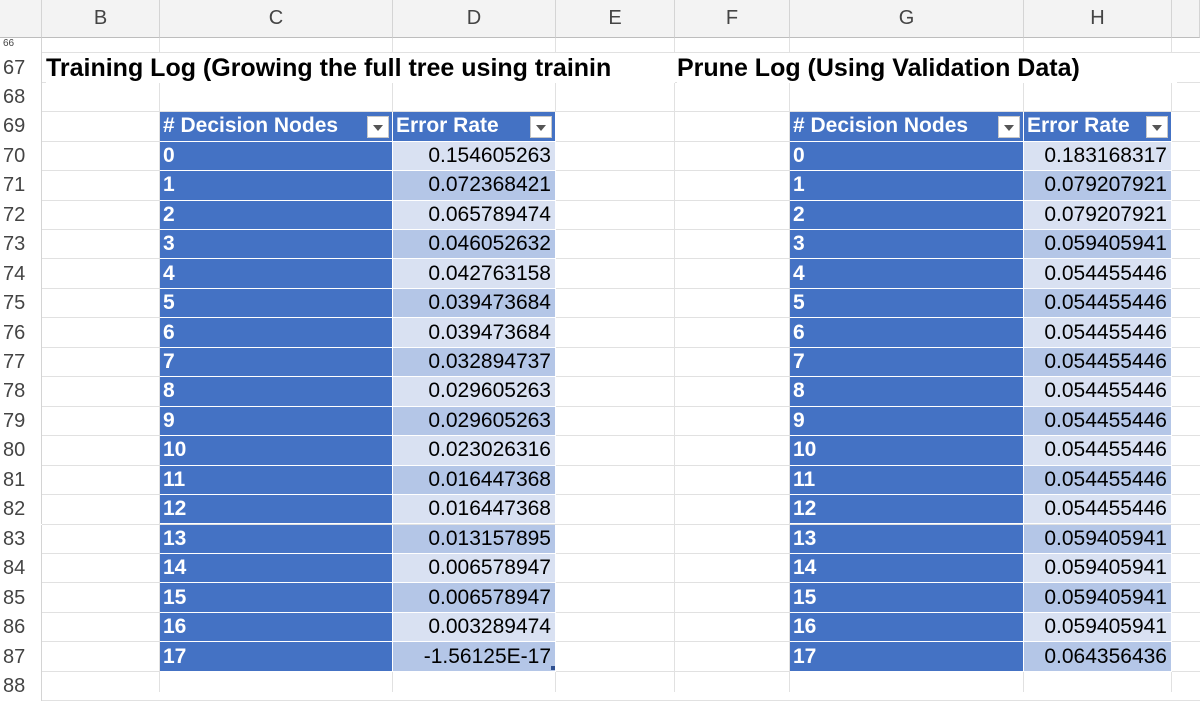 The height and width of the screenshot is (701, 1200). Describe the element at coordinates (1098, 156) in the screenshot. I see `error-rate-cell: 0.183168317` at that location.